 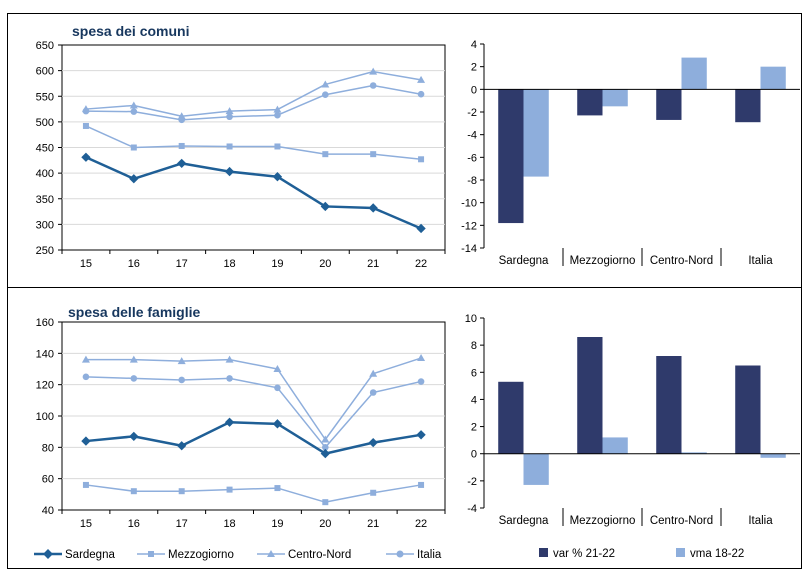 I want to click on y-tick-label: 250, so click(x=45, y=251).